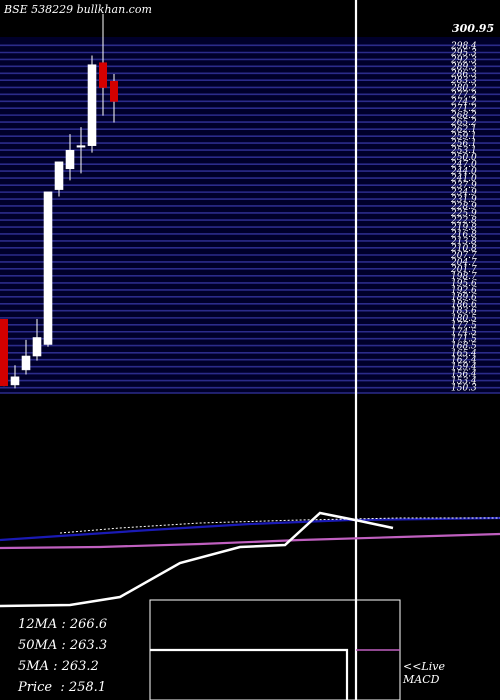 Image resolution: width=500 pixels, height=700 pixels. I want to click on y-tick-label: 298.4, so click(463, 46).